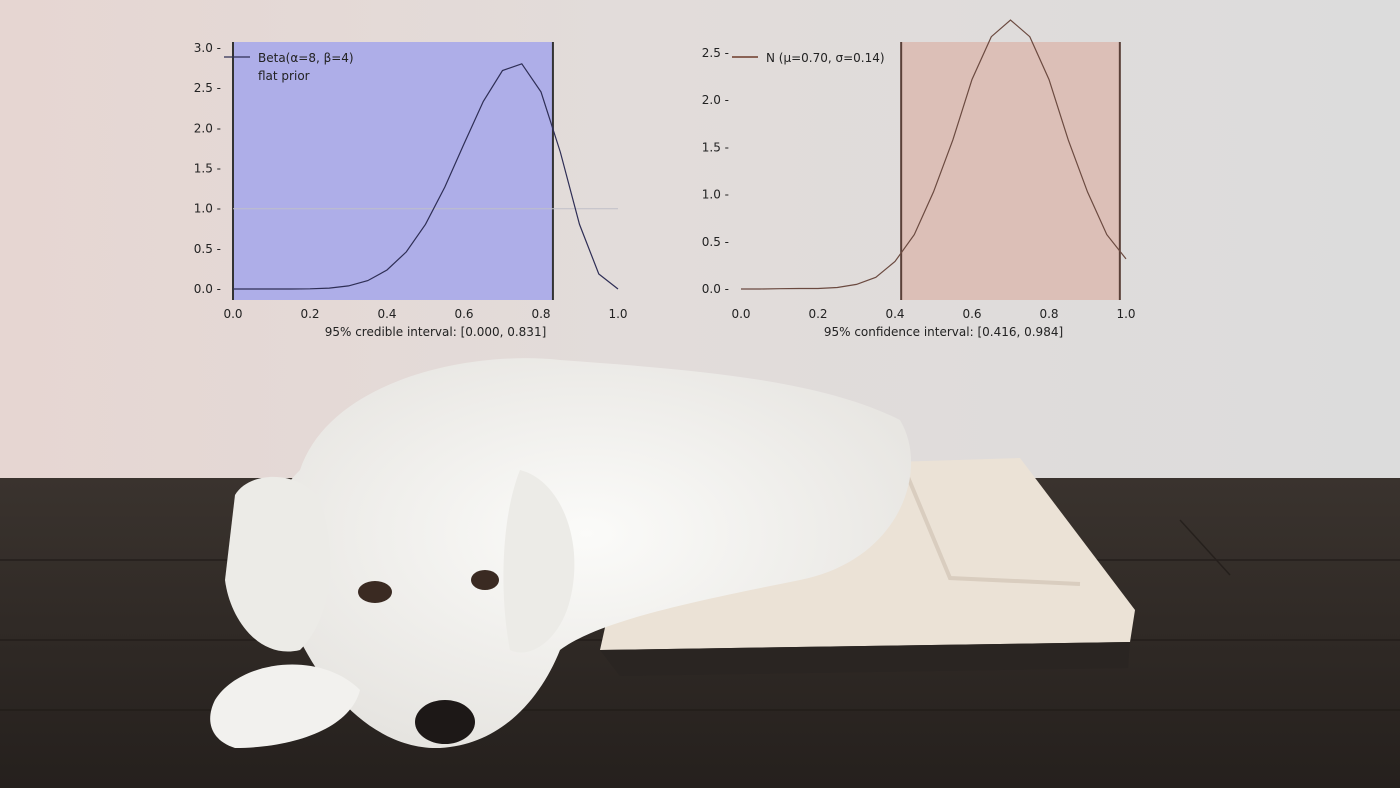  I want to click on beta-density-line, so click(426, 176).